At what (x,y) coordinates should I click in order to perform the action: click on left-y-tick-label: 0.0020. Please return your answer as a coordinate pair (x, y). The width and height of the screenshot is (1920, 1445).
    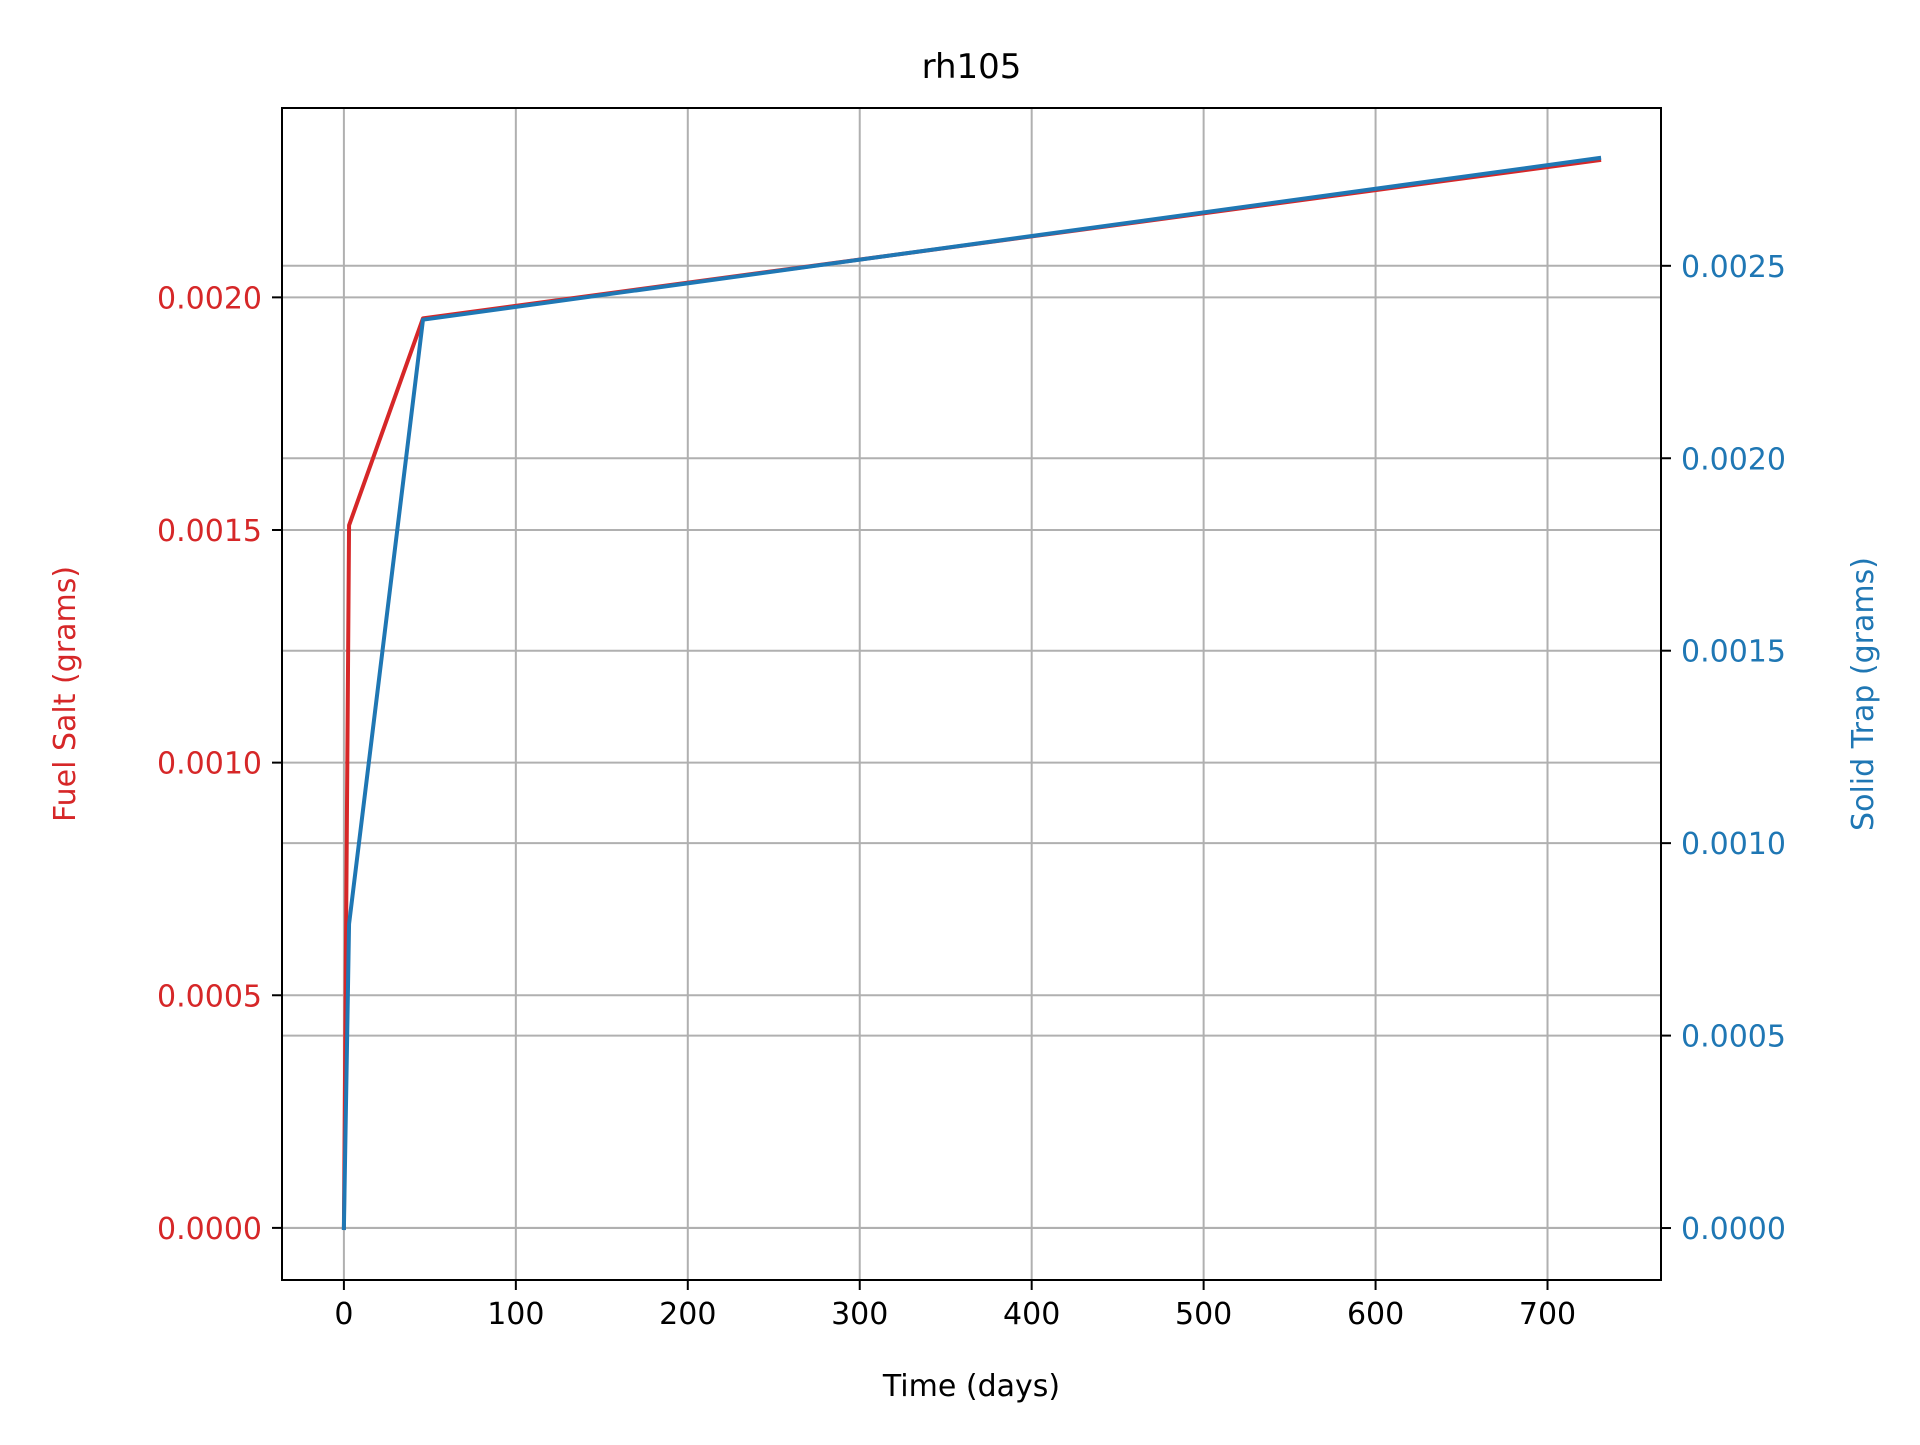
    Looking at the image, I should click on (209, 298).